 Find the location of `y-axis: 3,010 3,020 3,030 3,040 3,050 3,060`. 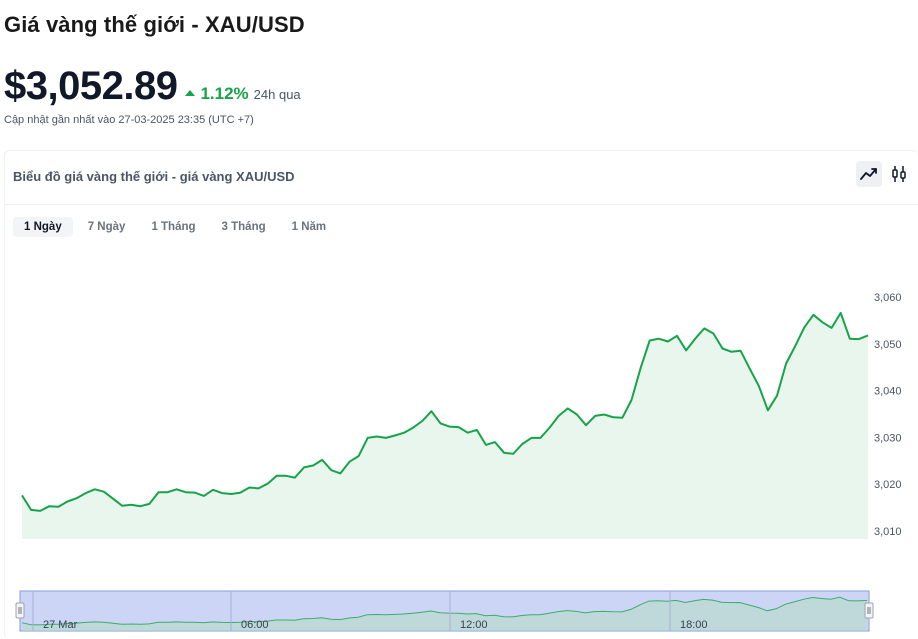

y-axis: 3,010 3,020 3,030 3,040 3,050 3,060 is located at coordinates (888, 415).